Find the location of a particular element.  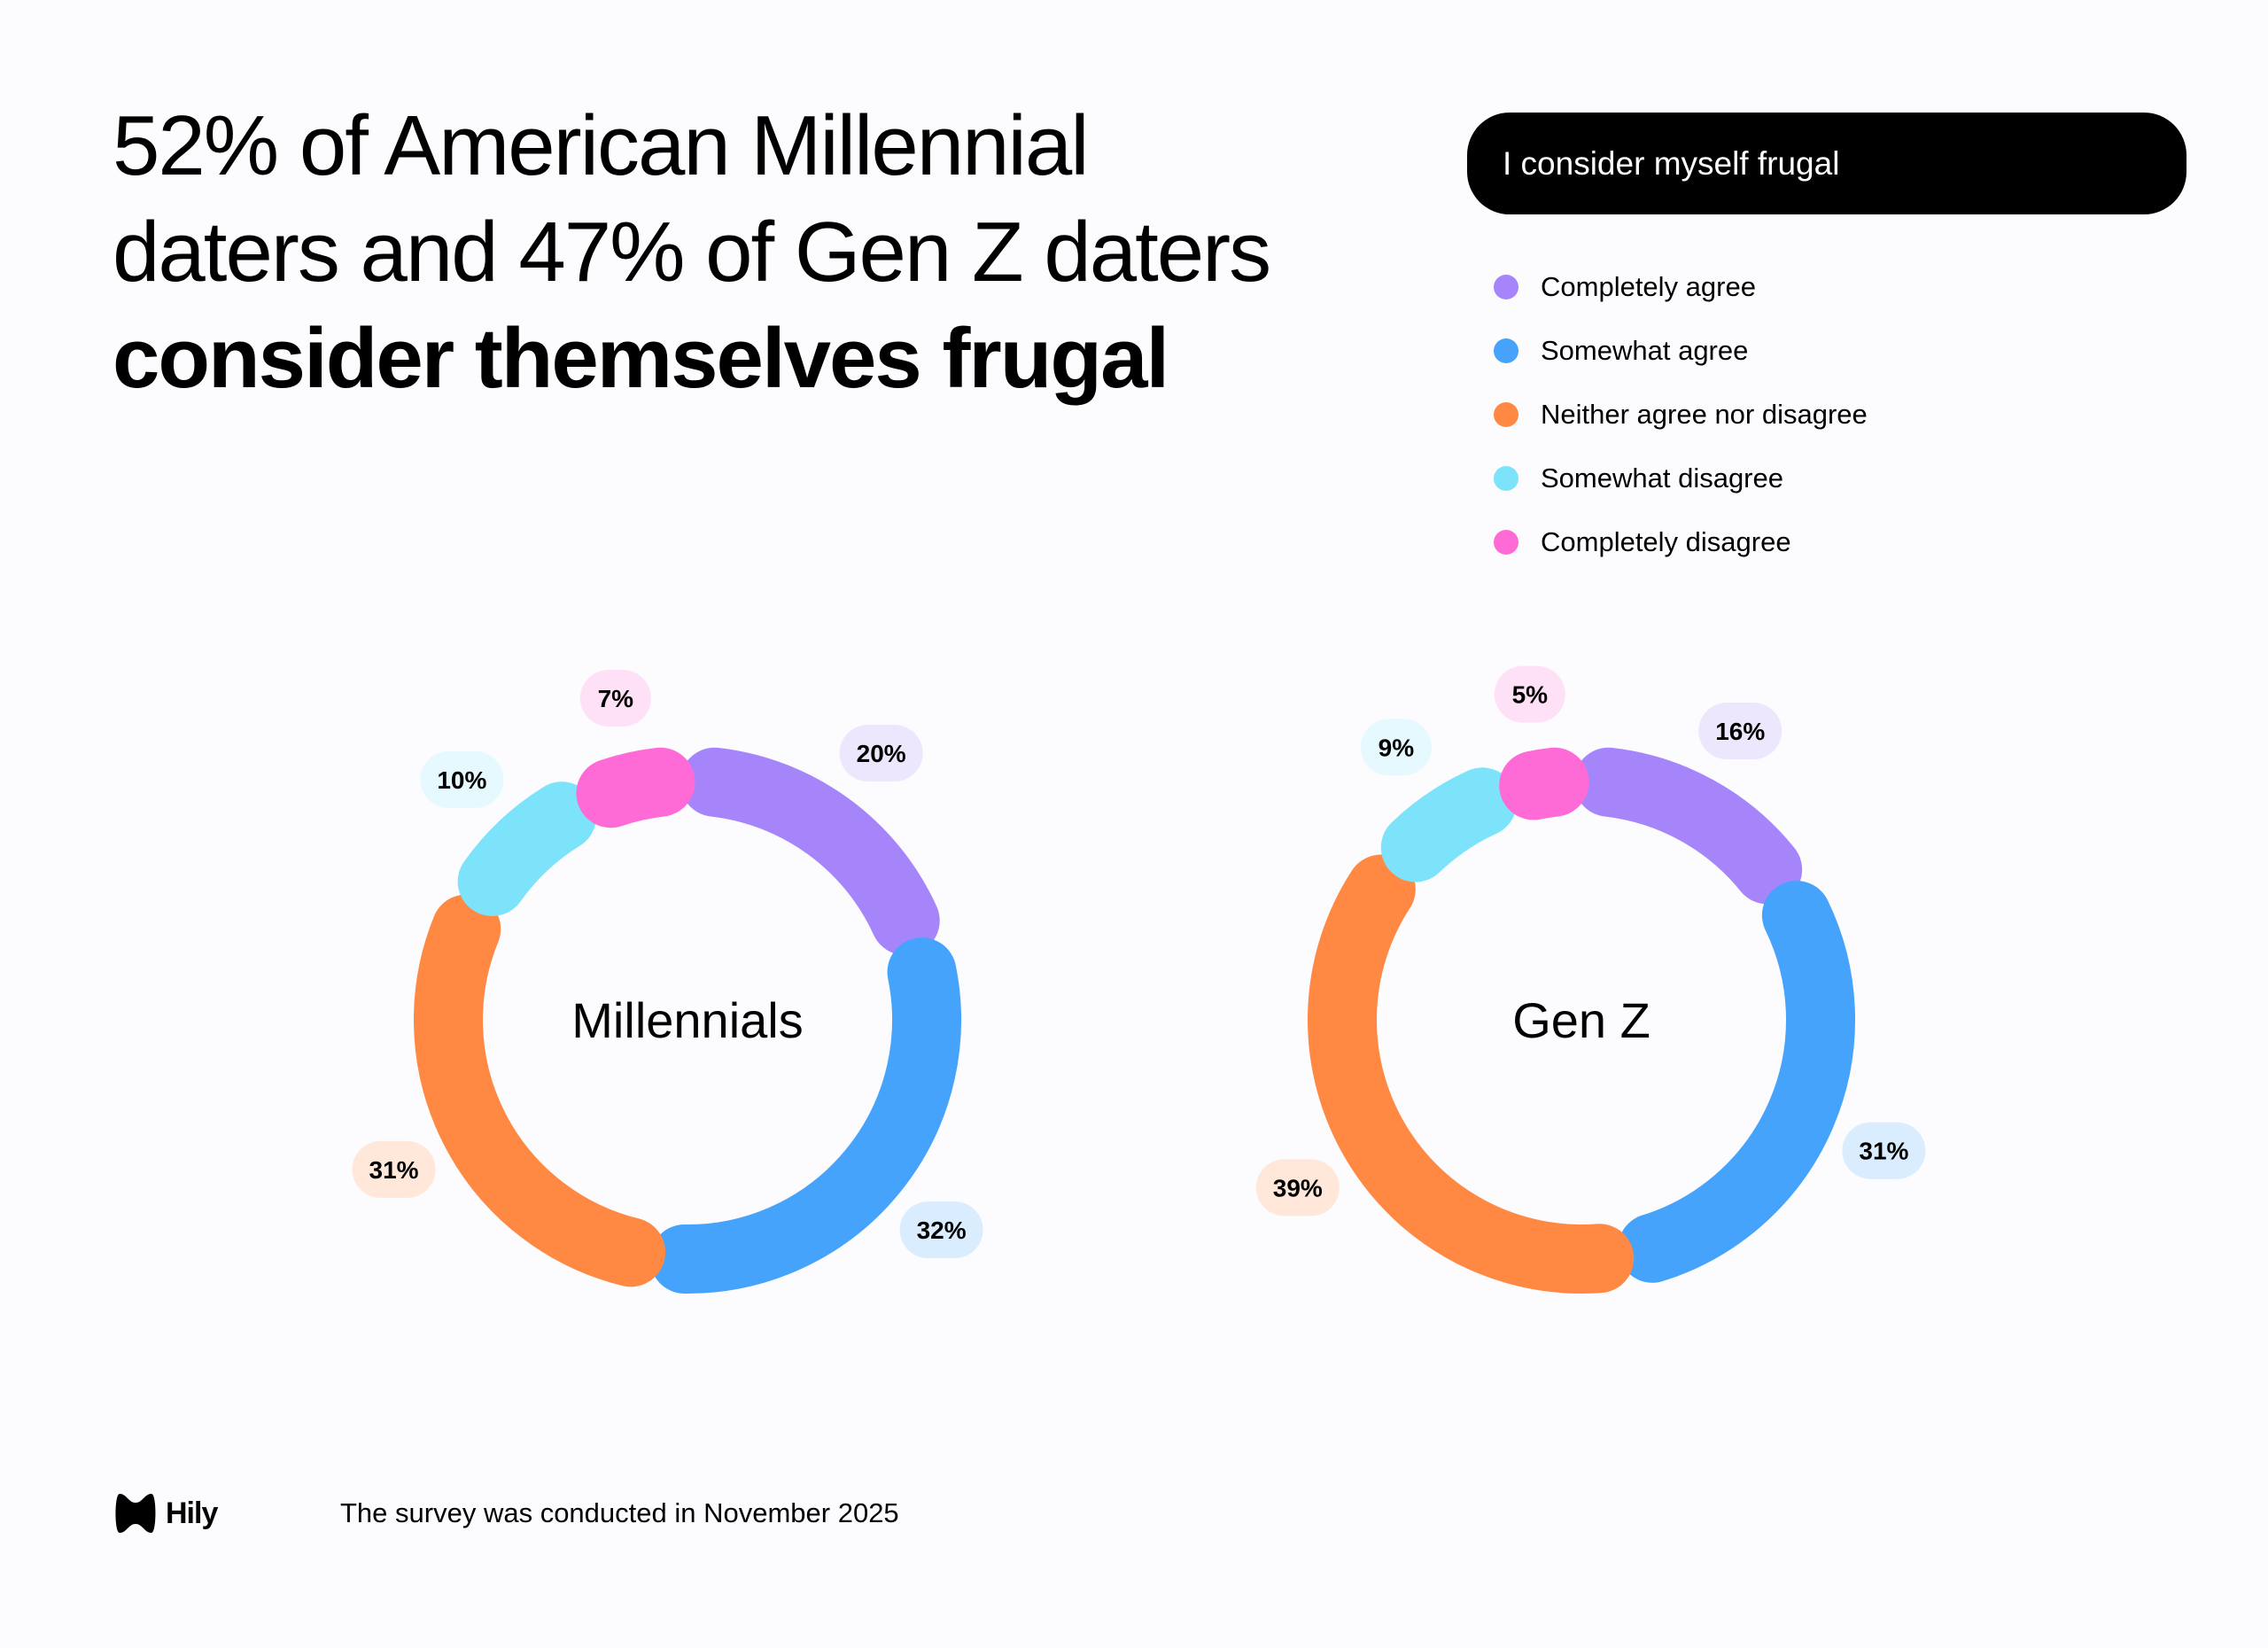

legend-item: Neither agree nor disagree is located at coordinates (1681, 415).